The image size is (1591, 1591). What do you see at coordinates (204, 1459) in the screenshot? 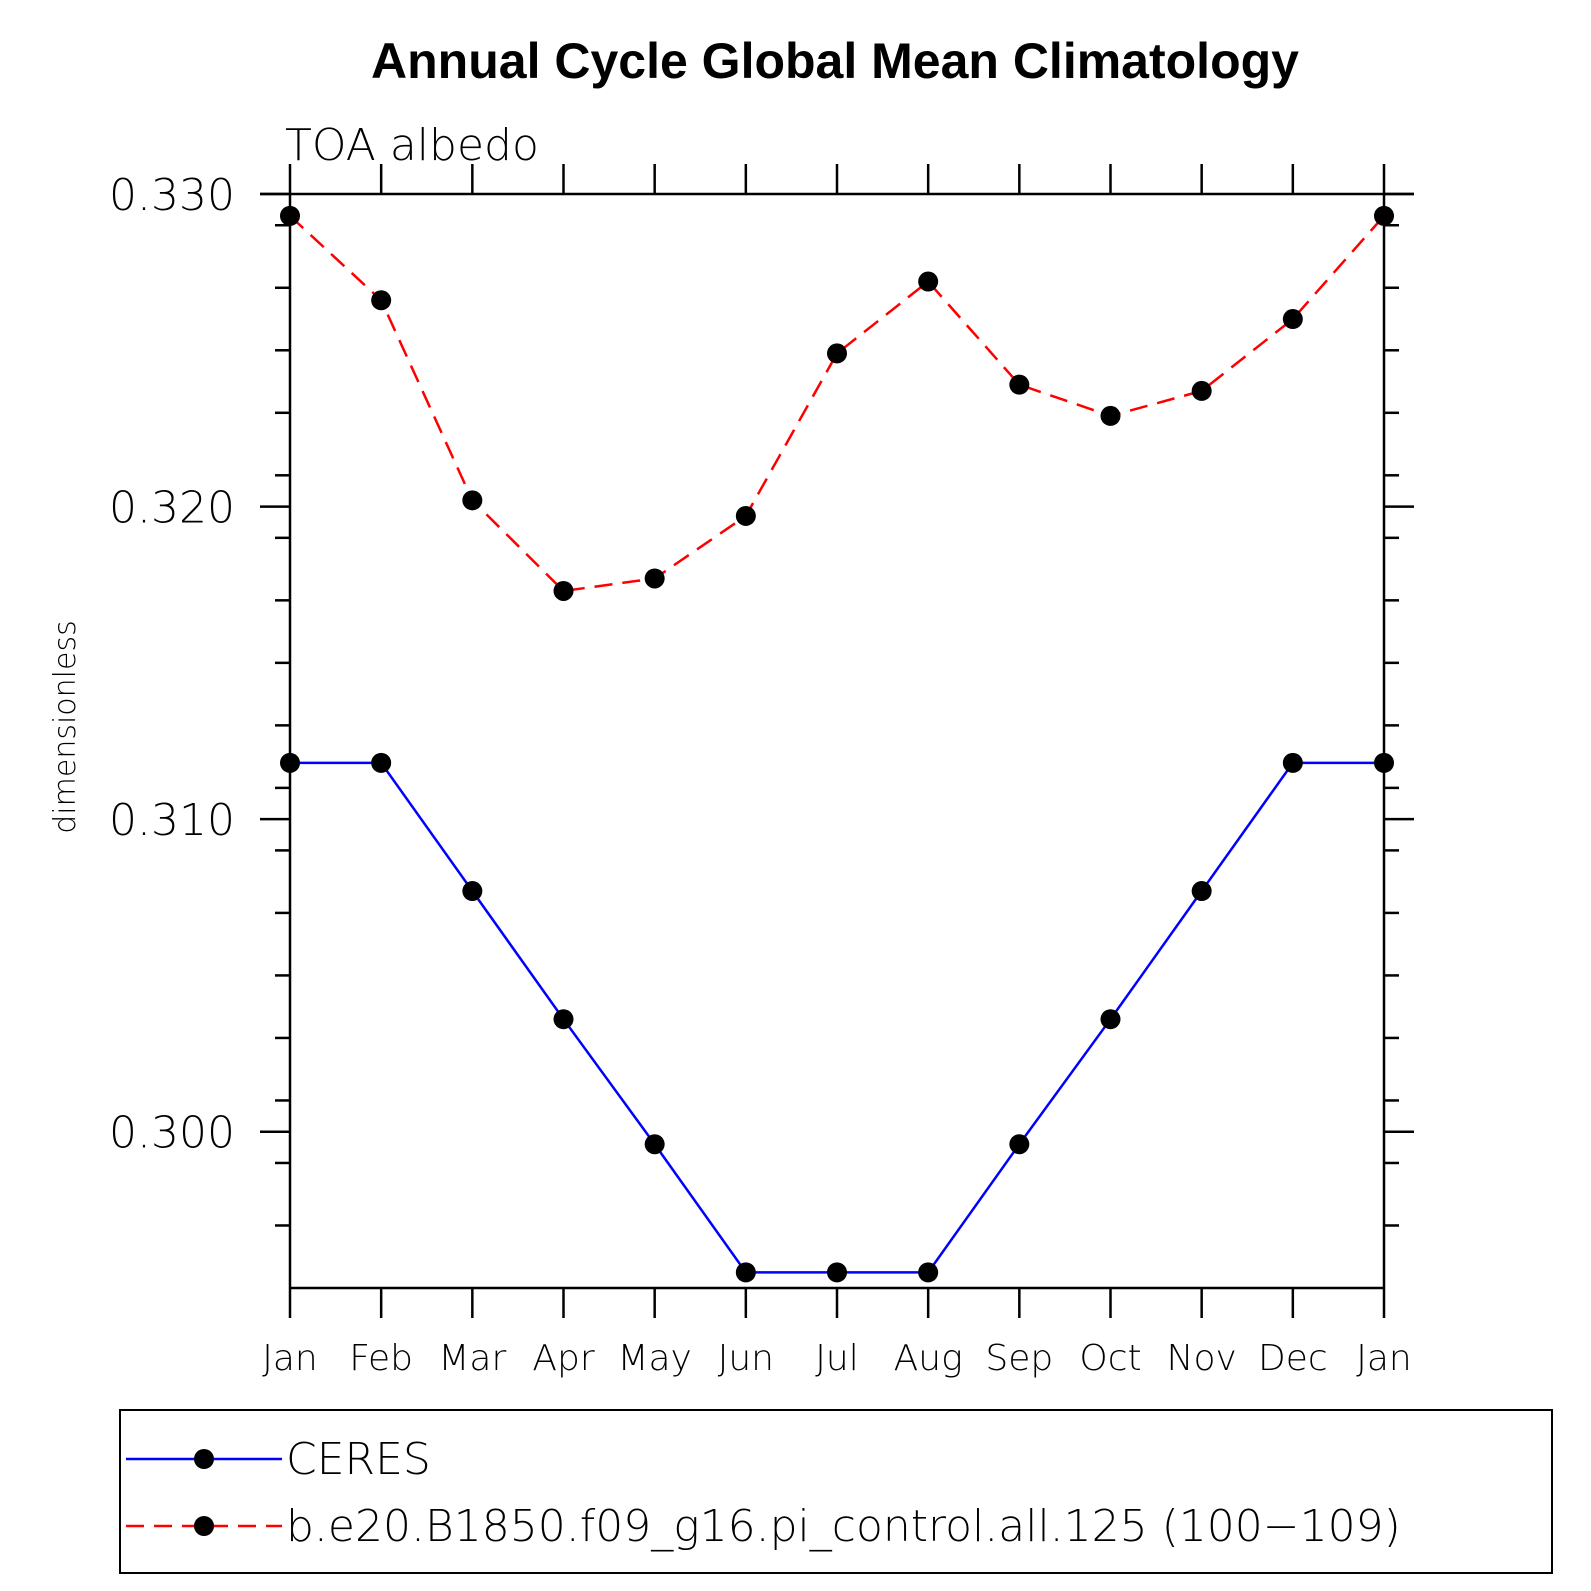
I see `legend-marker-ceres` at bounding box center [204, 1459].